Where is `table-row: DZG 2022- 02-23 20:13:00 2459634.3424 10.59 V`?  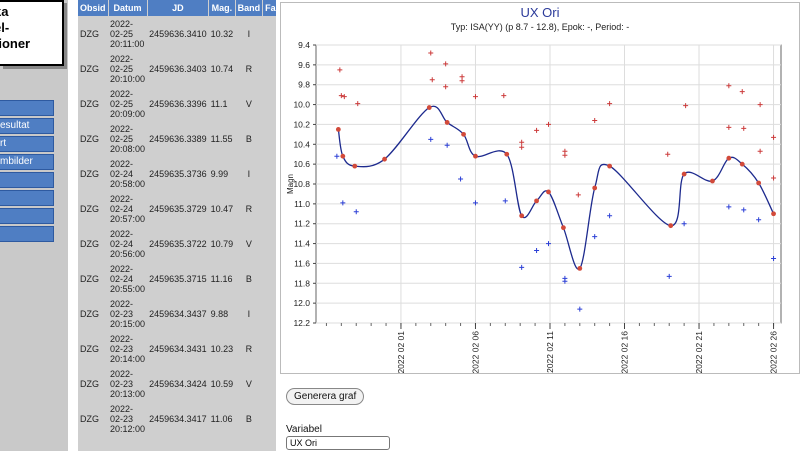 table-row: DZG 2022- 02-23 20:13:00 2459634.3424 10.59 V is located at coordinates (177, 383).